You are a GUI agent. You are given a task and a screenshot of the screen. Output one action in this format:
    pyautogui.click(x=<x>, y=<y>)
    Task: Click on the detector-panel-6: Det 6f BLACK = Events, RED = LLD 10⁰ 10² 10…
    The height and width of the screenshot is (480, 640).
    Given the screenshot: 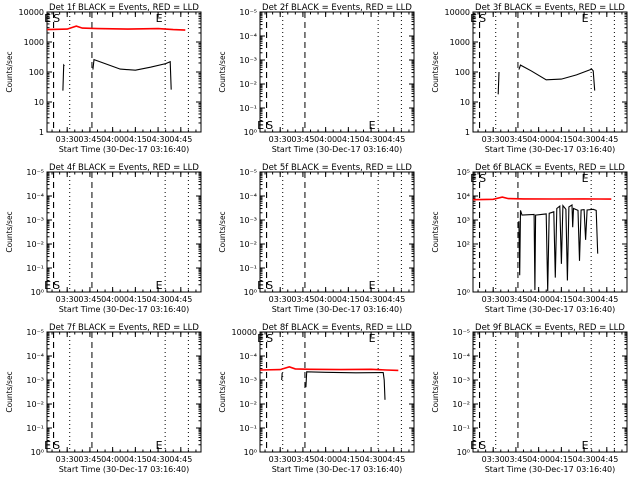 What is the action you would take?
    pyautogui.click(x=529, y=238)
    